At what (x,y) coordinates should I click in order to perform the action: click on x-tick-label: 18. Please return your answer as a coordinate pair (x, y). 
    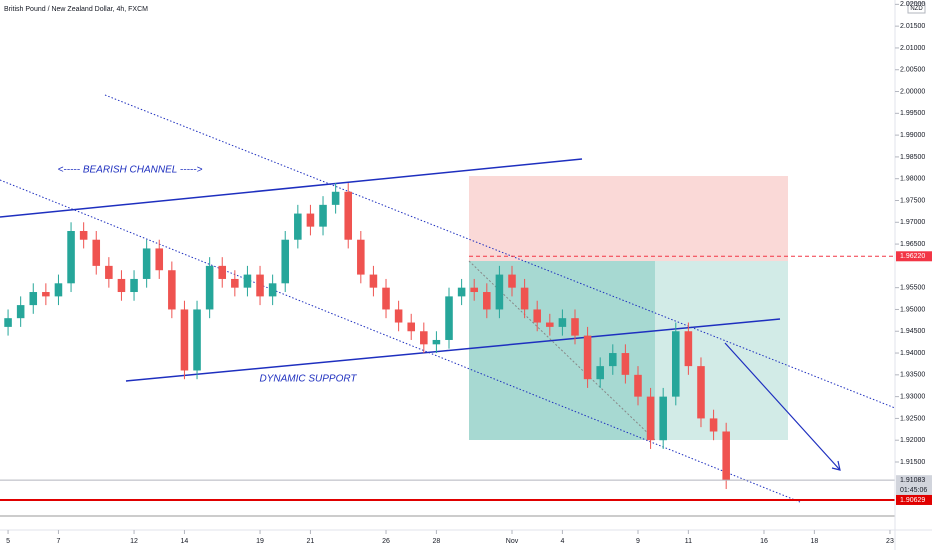
    Looking at the image, I should click on (814, 541).